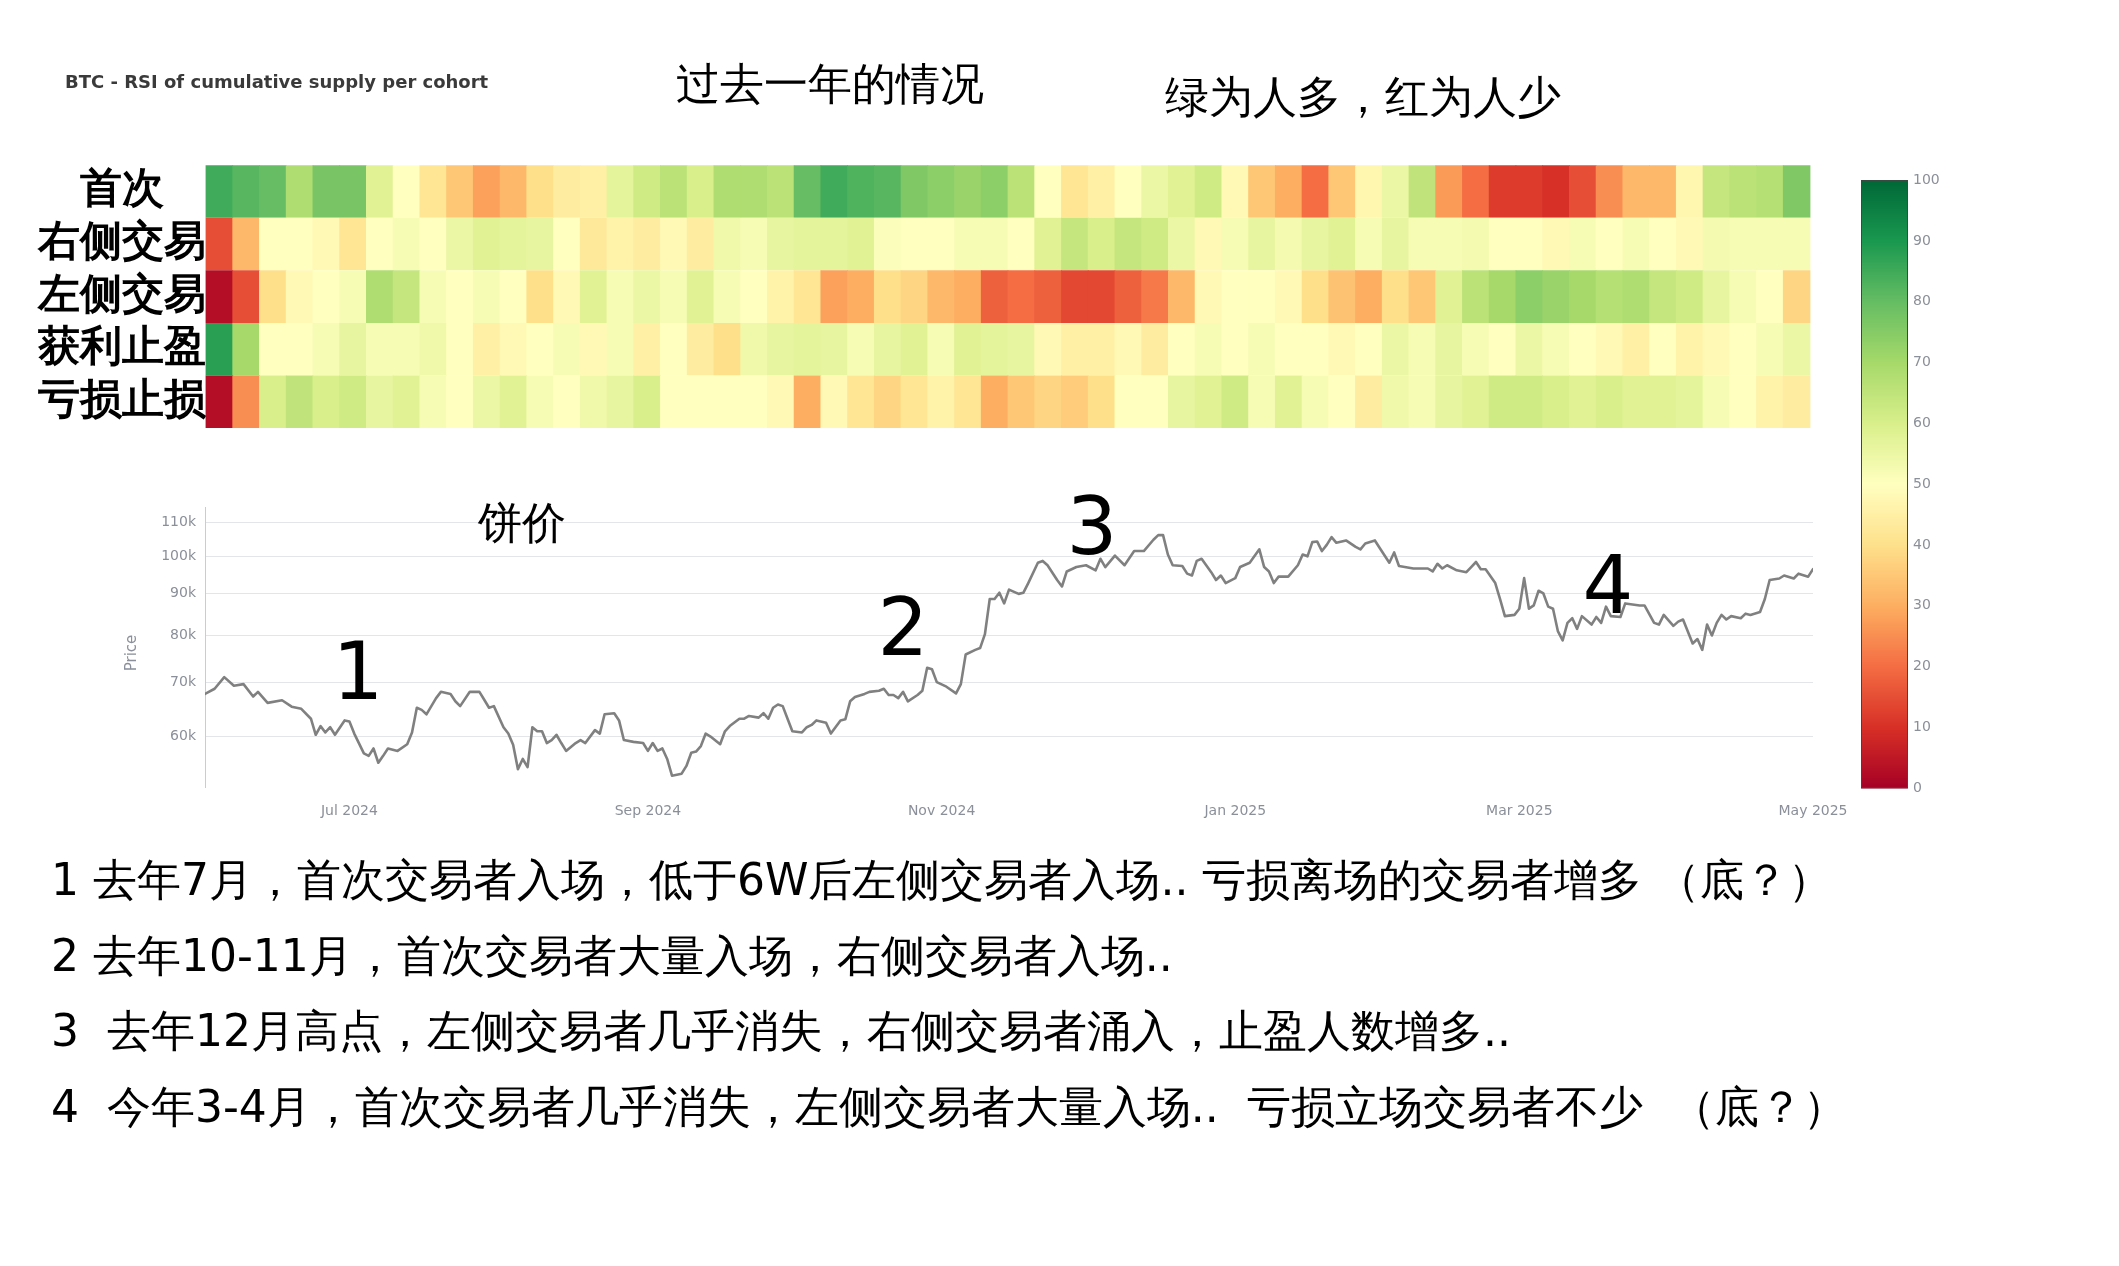 This screenshot has height=1266, width=2119. What do you see at coordinates (348, 810) in the screenshot?
I see `x-tick-label: Jul 2024` at bounding box center [348, 810].